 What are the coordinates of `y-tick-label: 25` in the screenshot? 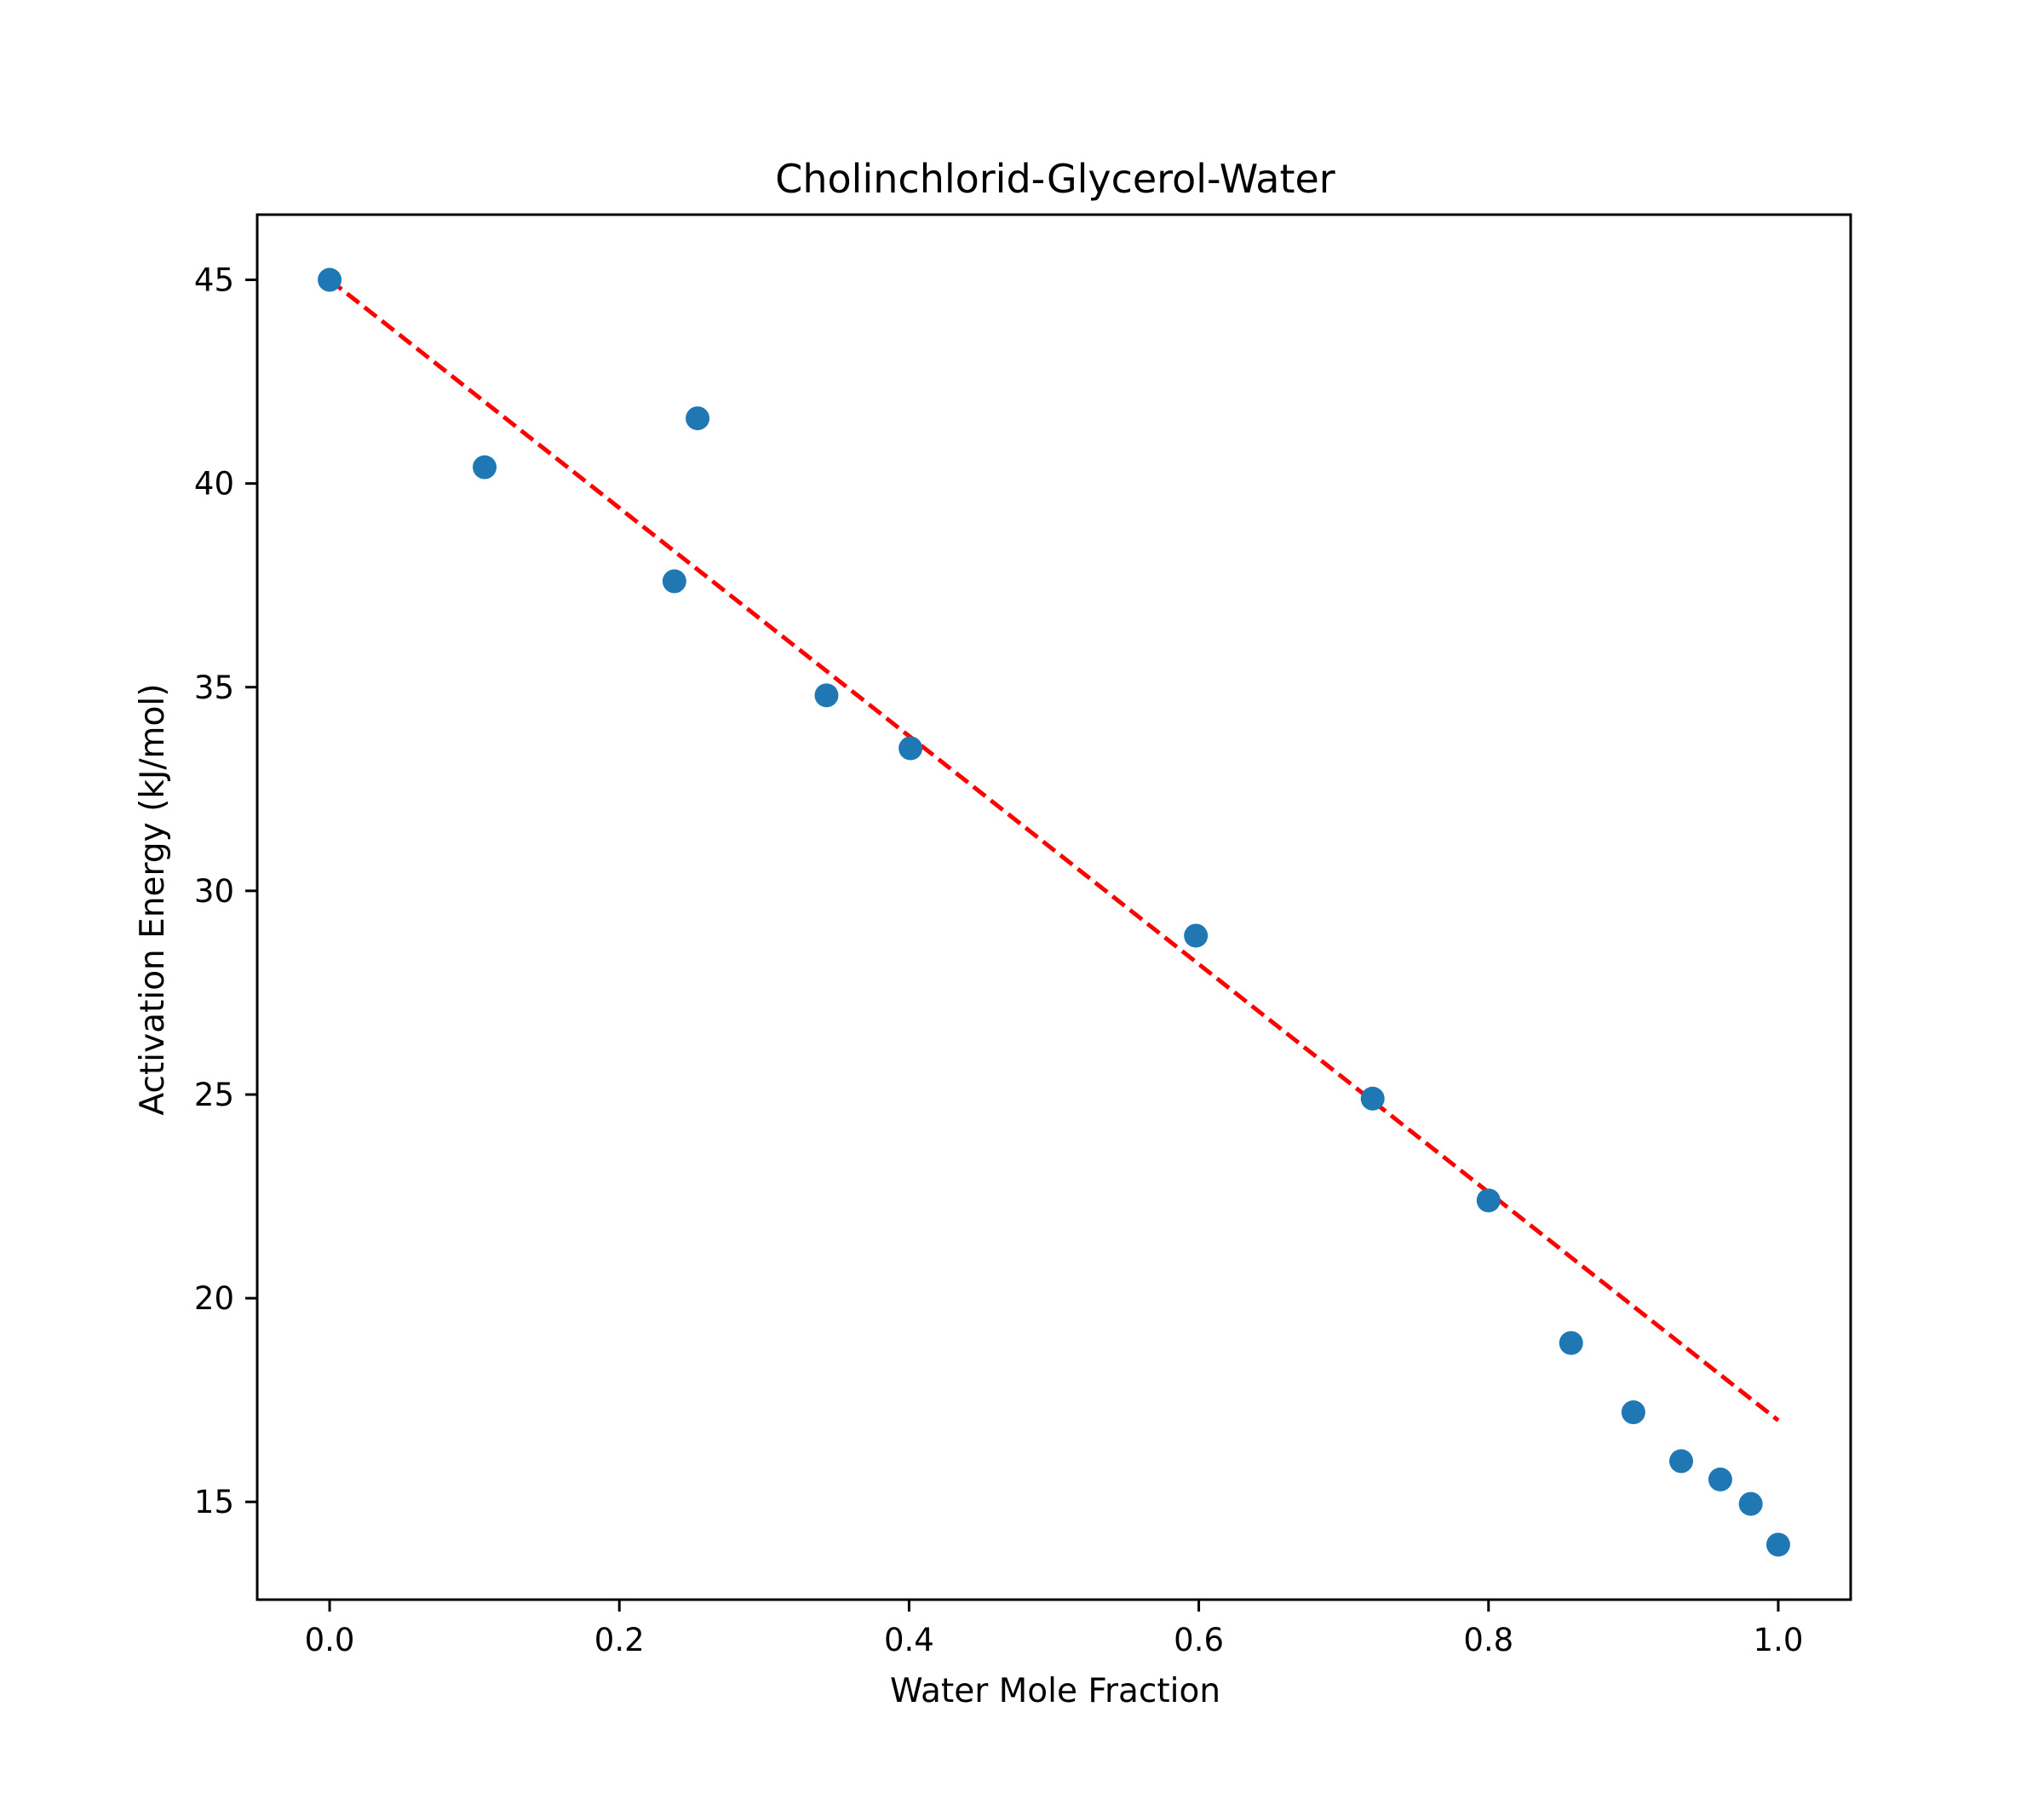 It's located at (214, 1095).